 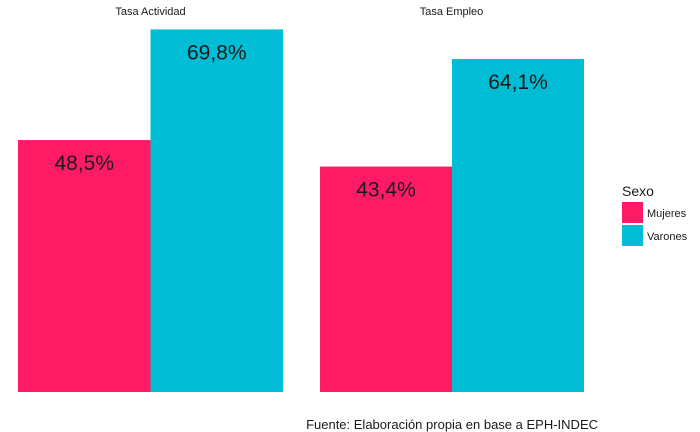 What do you see at coordinates (217, 52) in the screenshot?
I see `bar-label-tasa-actividad-varones: 69,8%` at bounding box center [217, 52].